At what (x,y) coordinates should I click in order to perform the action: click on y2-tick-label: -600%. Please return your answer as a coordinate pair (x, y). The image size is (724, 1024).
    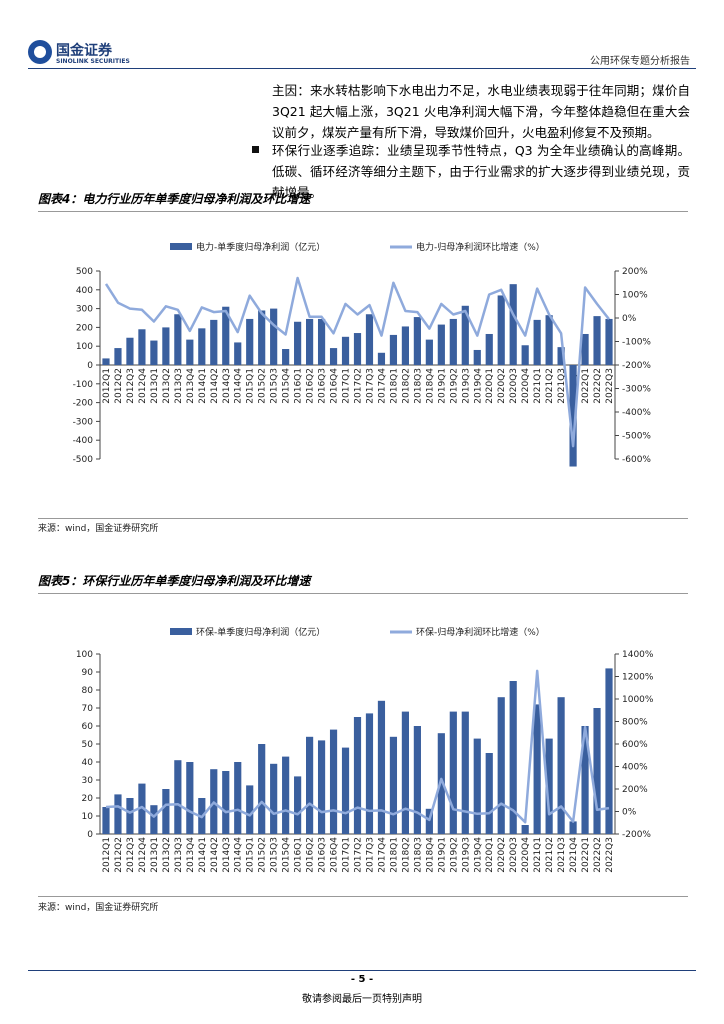
    Looking at the image, I should click on (636, 460).